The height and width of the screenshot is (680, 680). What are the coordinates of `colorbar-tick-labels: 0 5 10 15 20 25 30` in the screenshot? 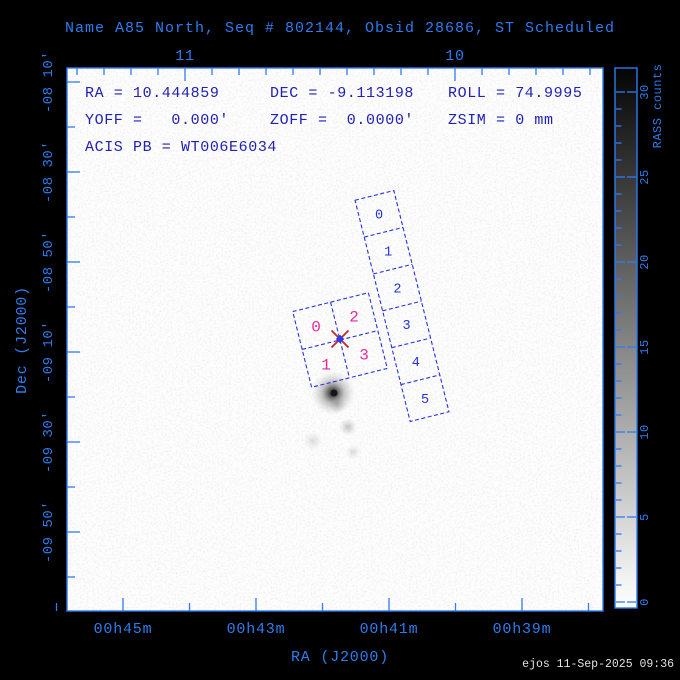 It's located at (645, 345).